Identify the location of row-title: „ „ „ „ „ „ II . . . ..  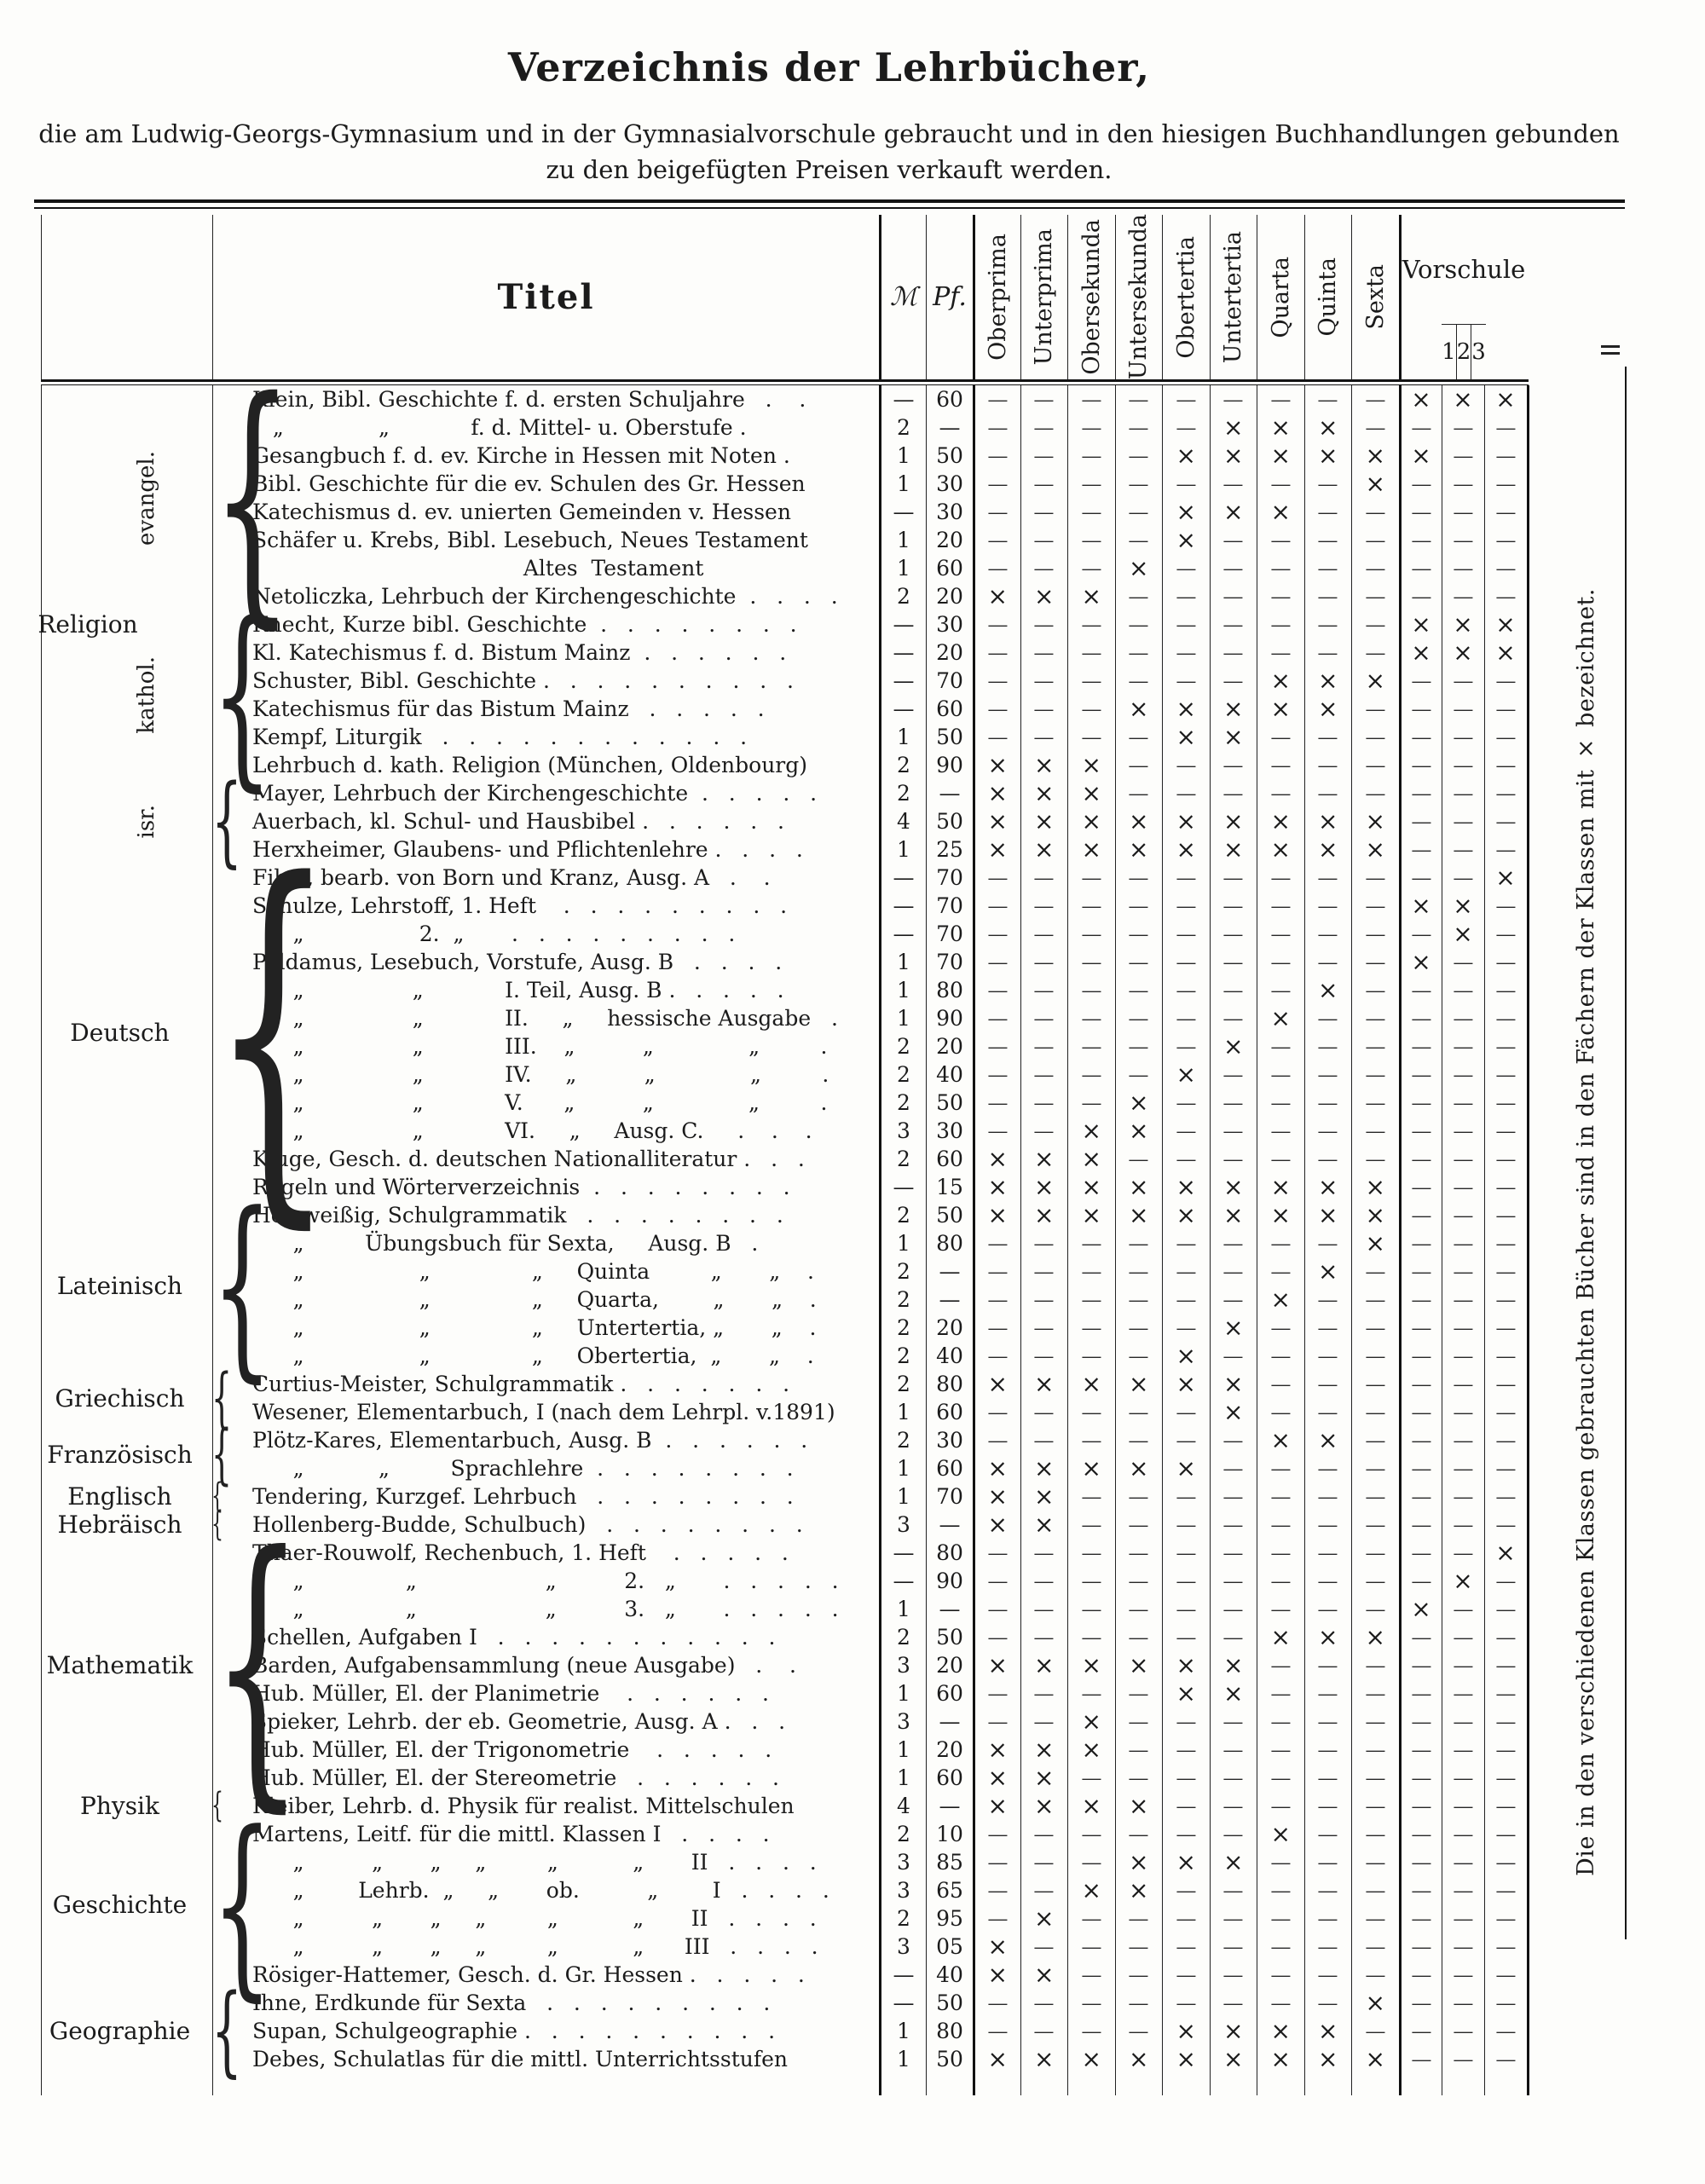
(545, 1862).